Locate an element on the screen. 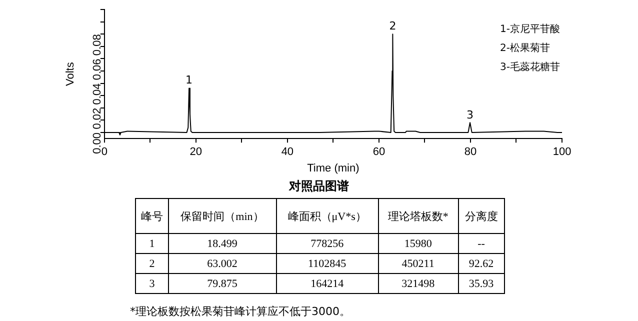 Image resolution: width=638 pixels, height=321 pixels. annotation: 2-松果菊苷 is located at coordinates (525, 49).